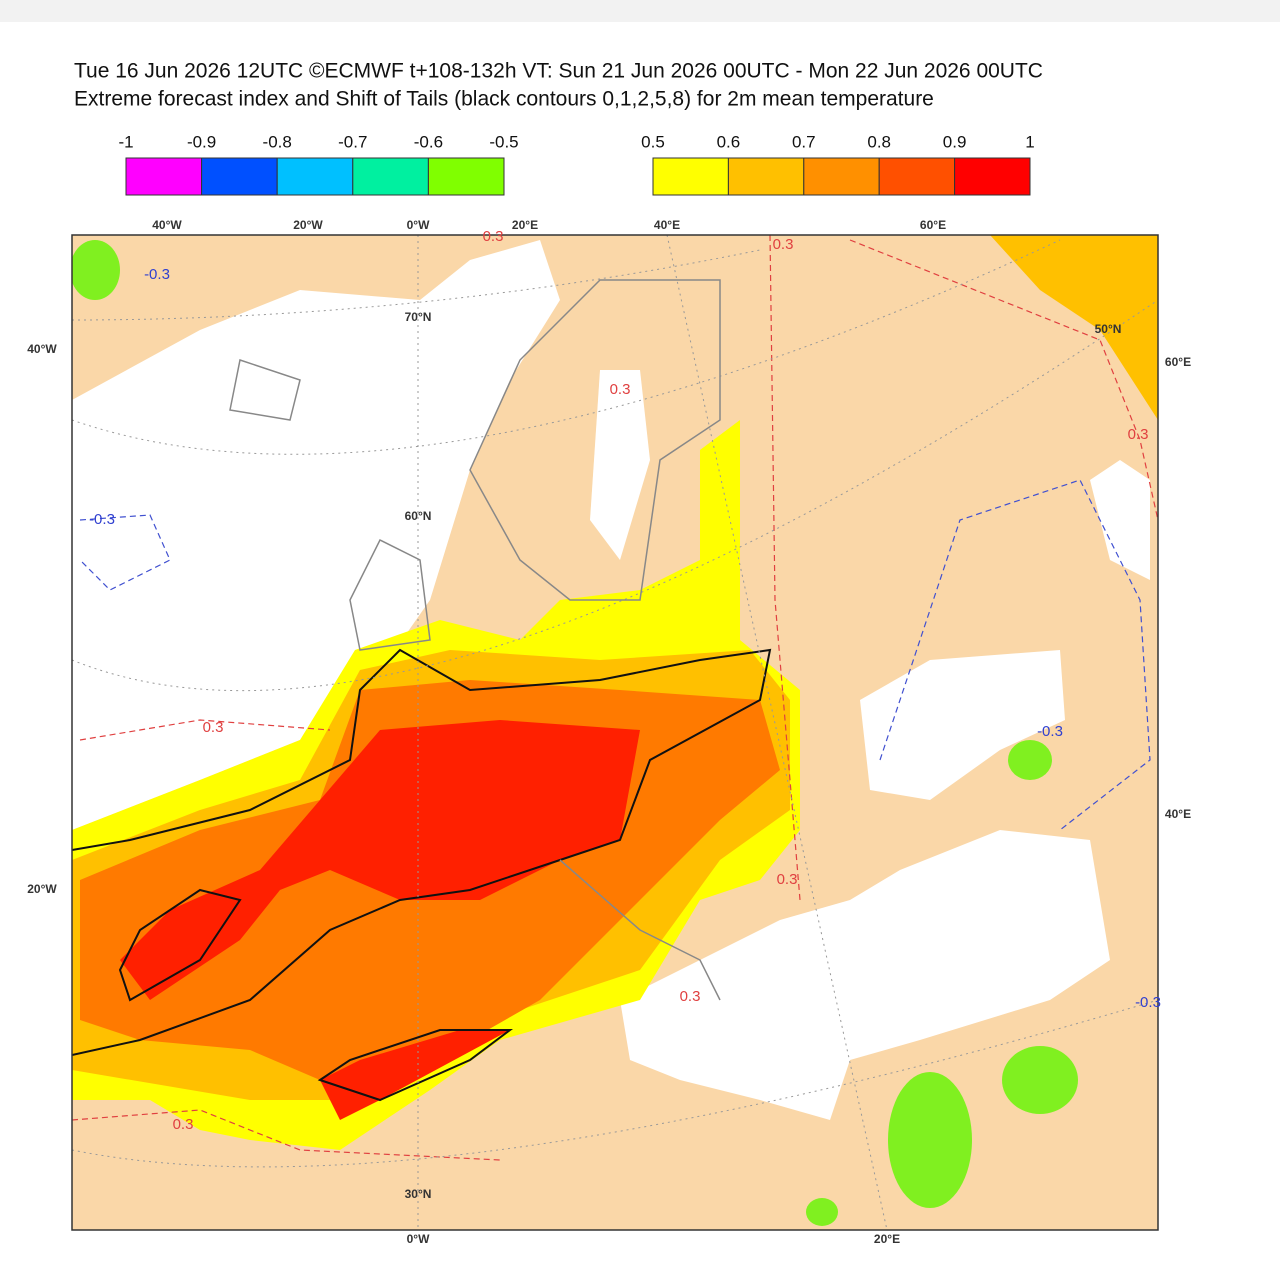 This screenshot has height=1279, width=1280. What do you see at coordinates (125, 141) in the screenshot?
I see `legend-tick-label: -1` at bounding box center [125, 141].